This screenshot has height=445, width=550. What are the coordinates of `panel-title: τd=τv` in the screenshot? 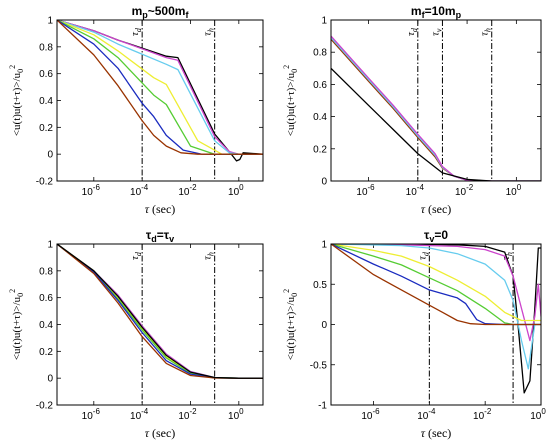 It's located at (160, 236).